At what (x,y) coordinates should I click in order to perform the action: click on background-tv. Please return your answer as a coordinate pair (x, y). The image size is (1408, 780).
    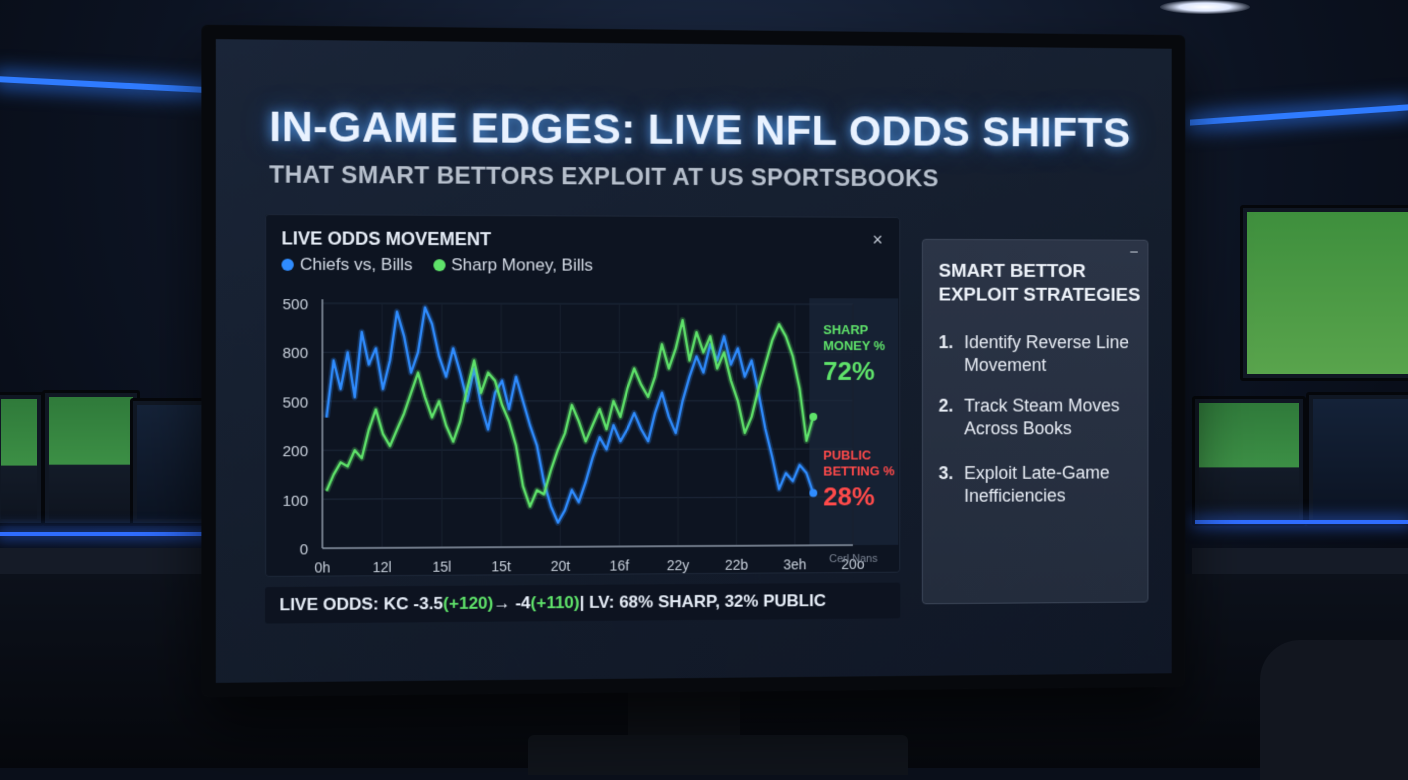
    Looking at the image, I should click on (1324, 293).